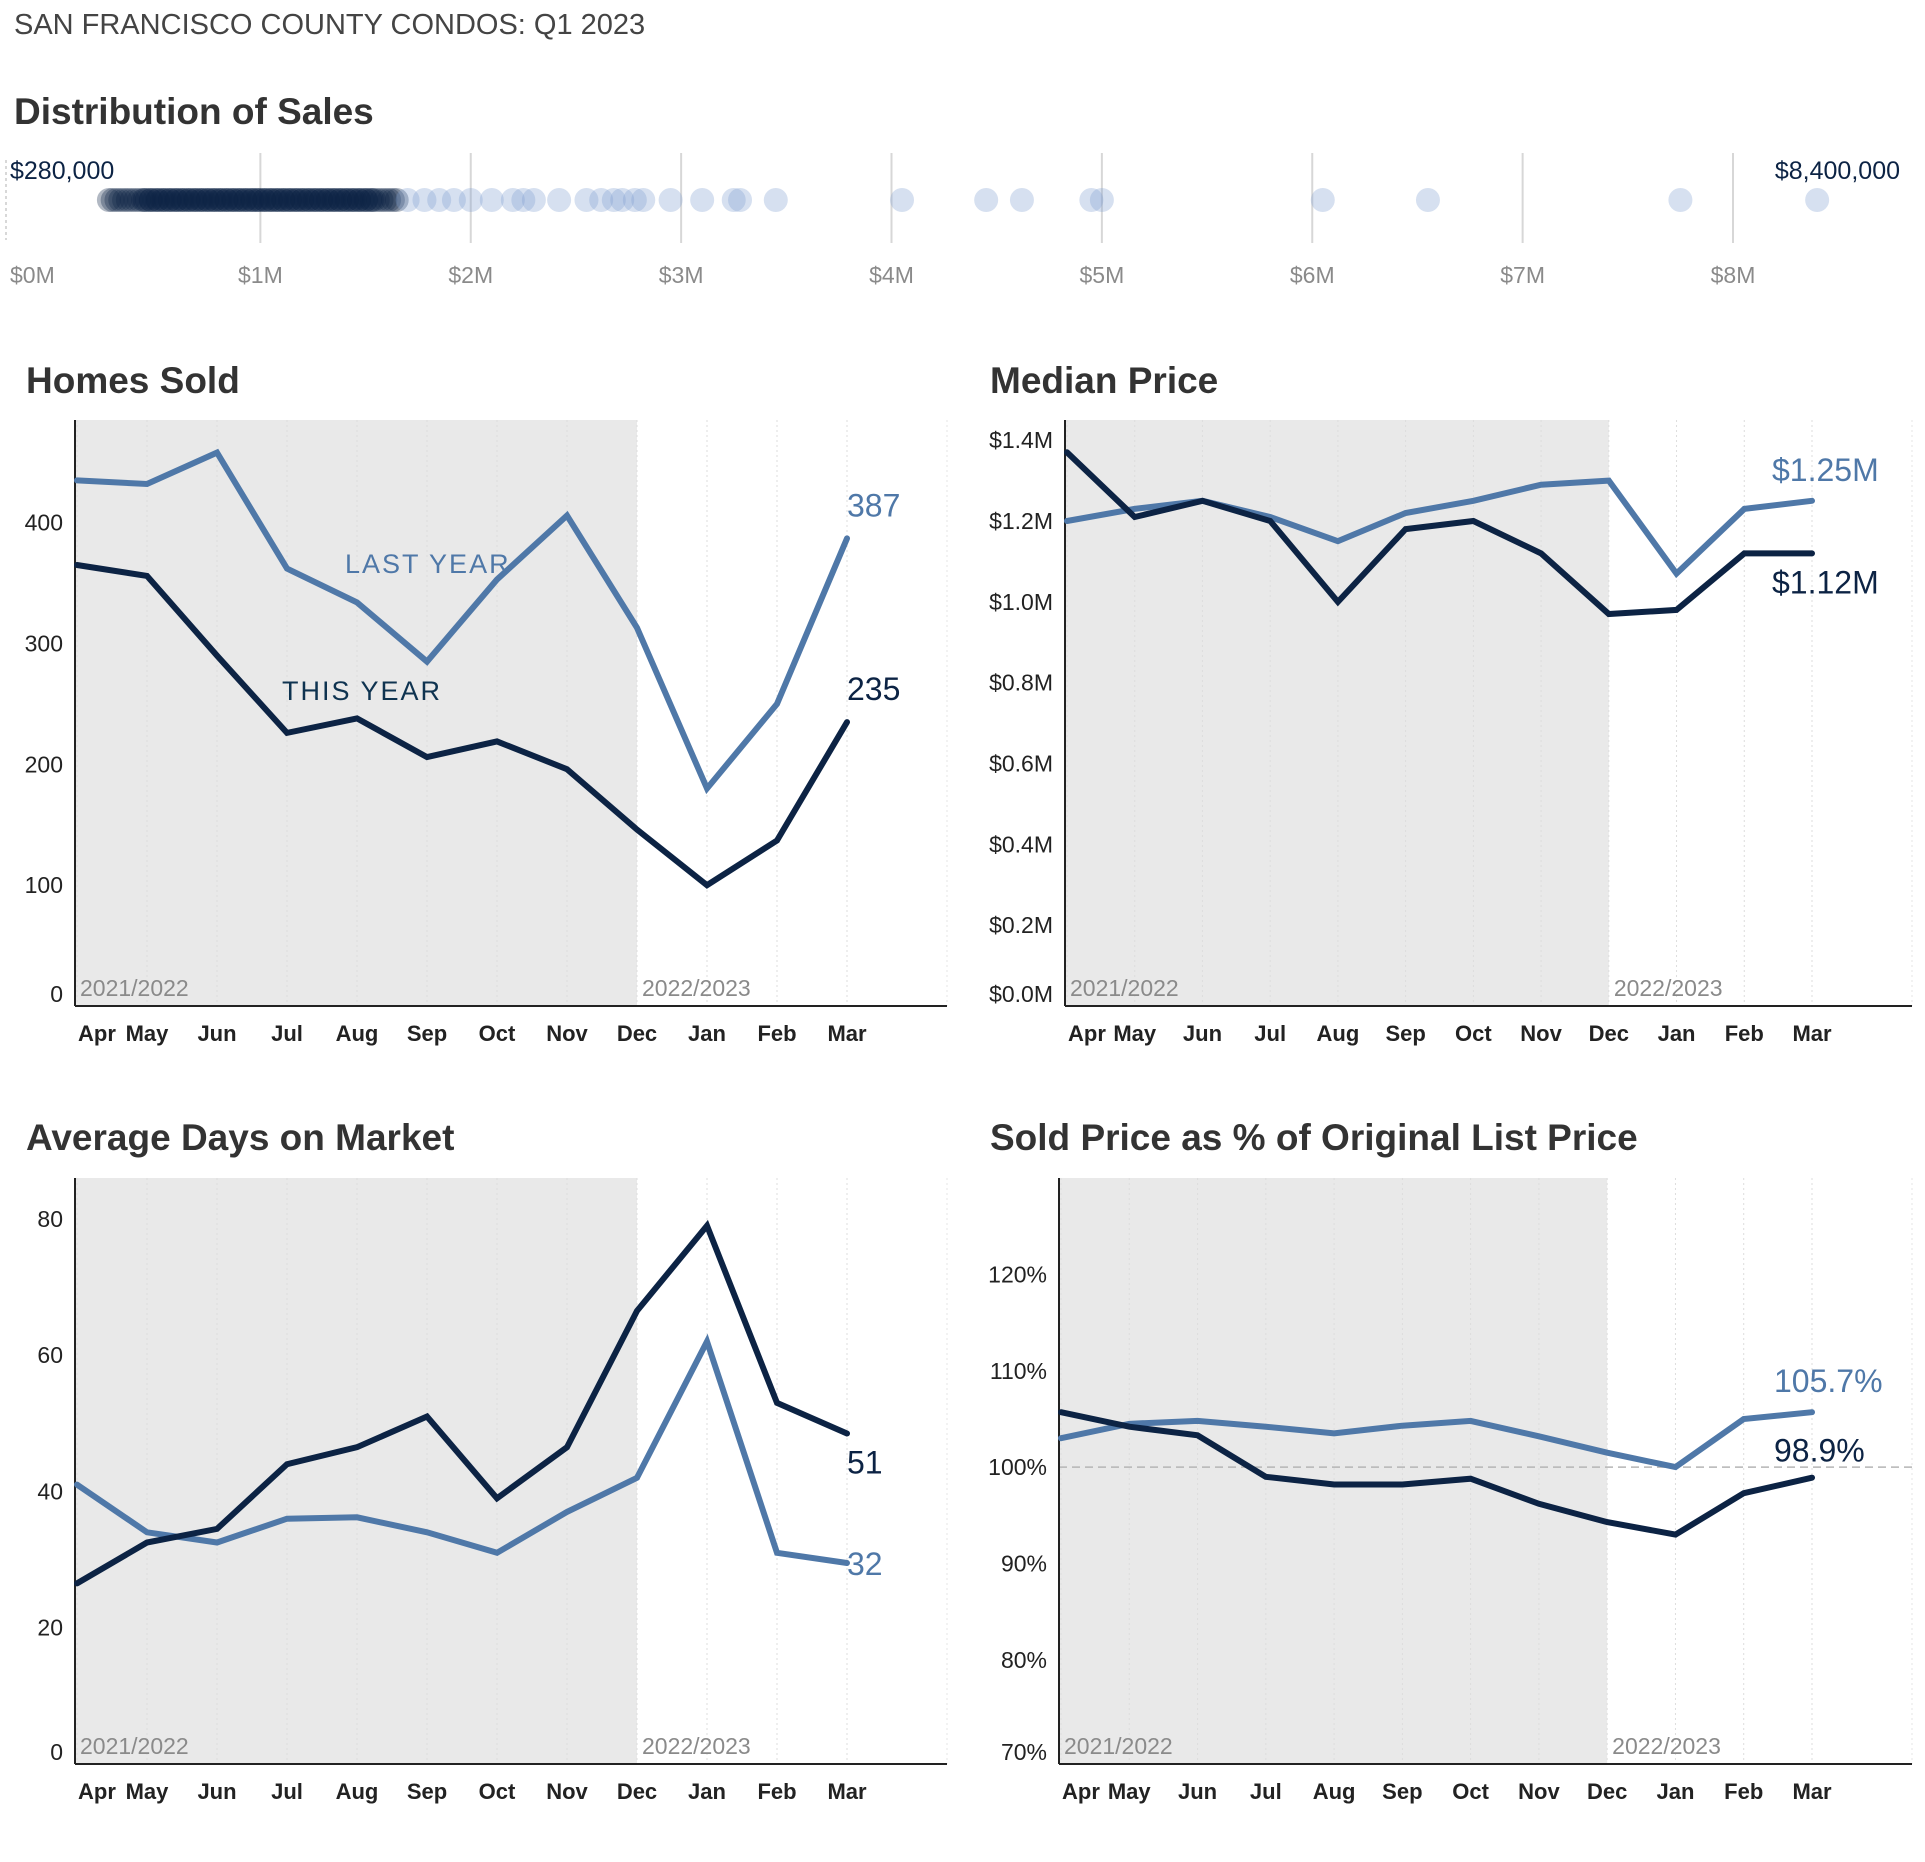 This screenshot has width=1925, height=1862. I want to click on y-tick-label: 100, so click(44, 885).